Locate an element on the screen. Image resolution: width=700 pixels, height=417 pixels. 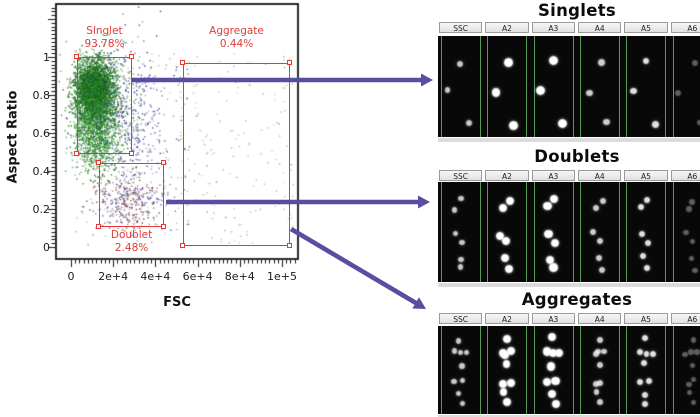
cell-image-strip is located at coordinates (569, 86).